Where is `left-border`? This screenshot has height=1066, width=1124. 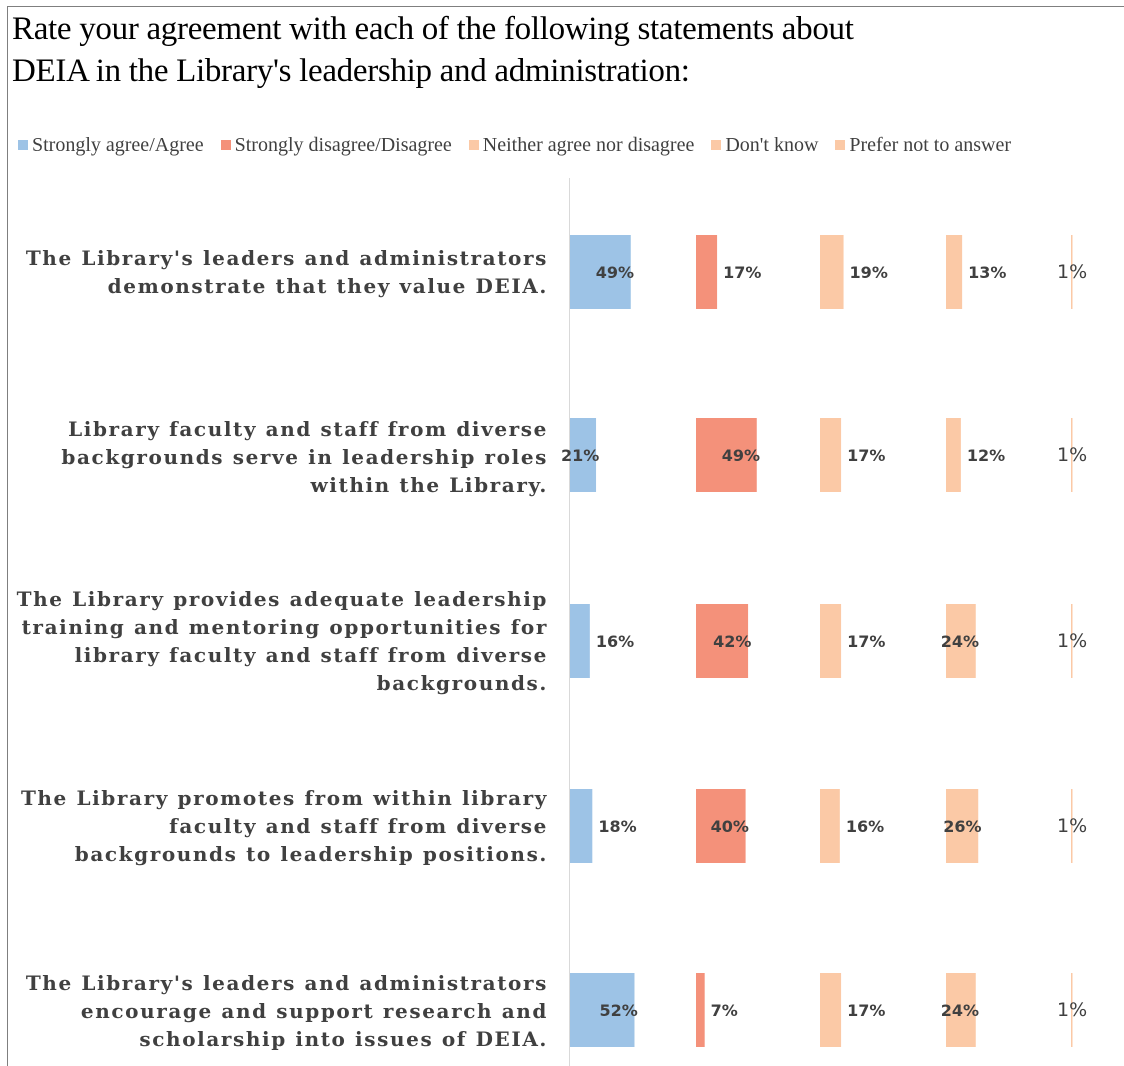 left-border is located at coordinates (7, 536).